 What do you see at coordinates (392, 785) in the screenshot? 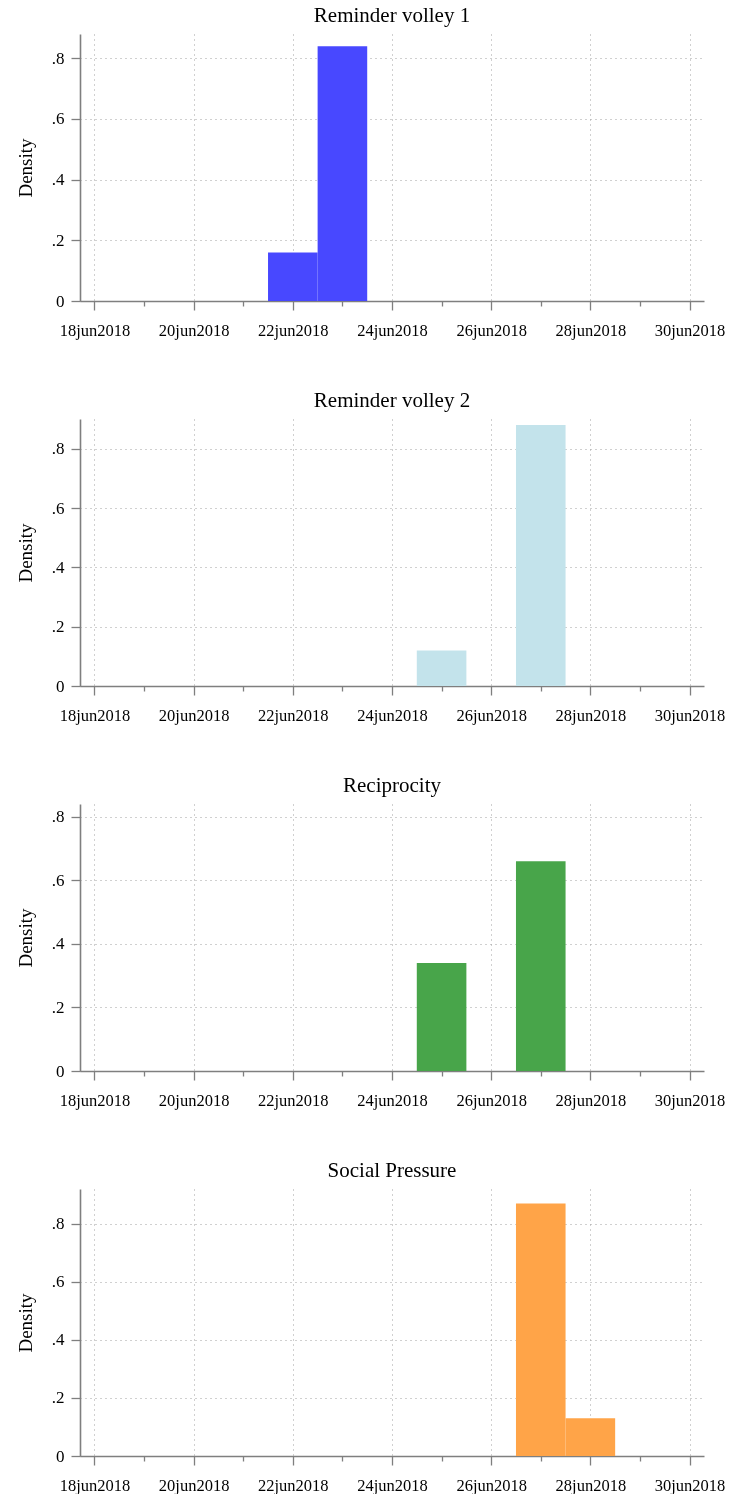
I see `chart-title: Reciprocity` at bounding box center [392, 785].